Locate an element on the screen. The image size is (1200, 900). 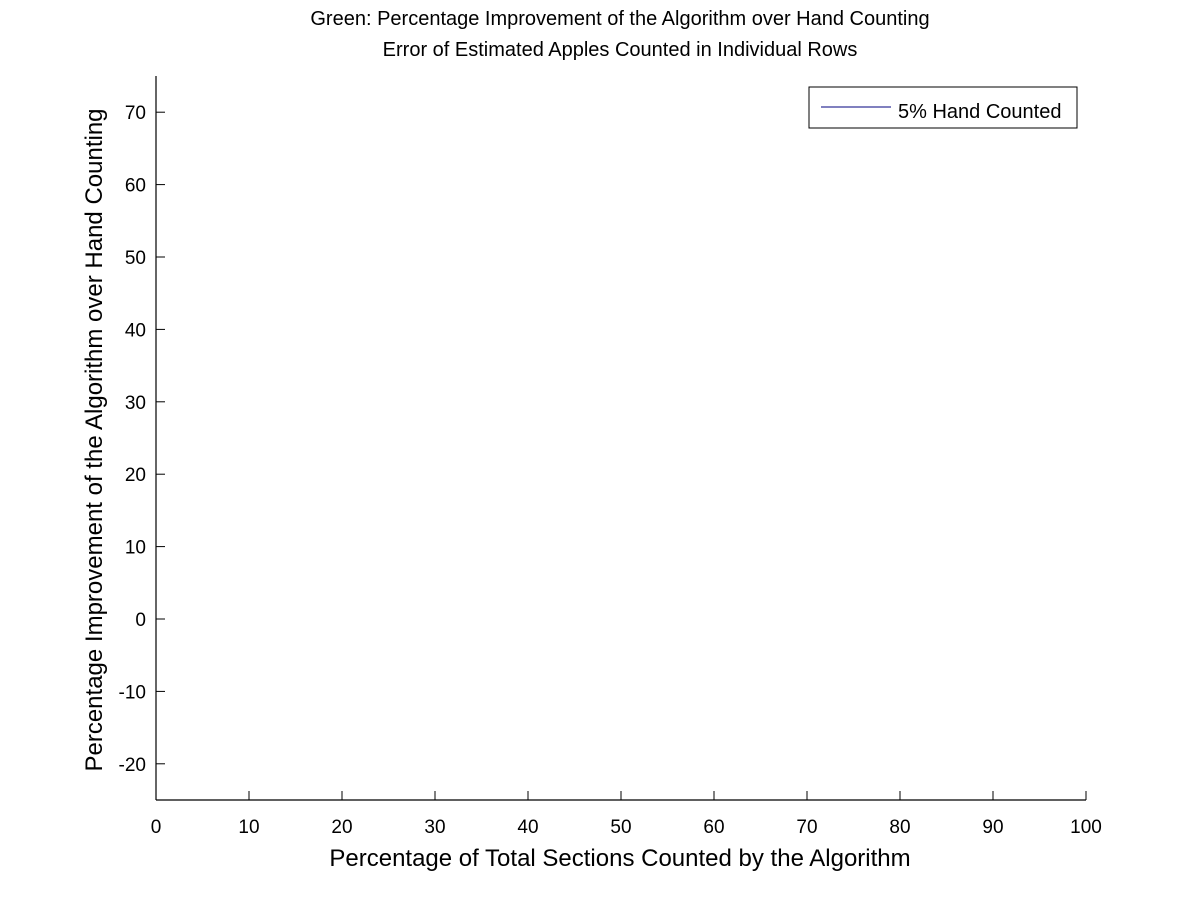
x-tick-label: 90 is located at coordinates (992, 827).